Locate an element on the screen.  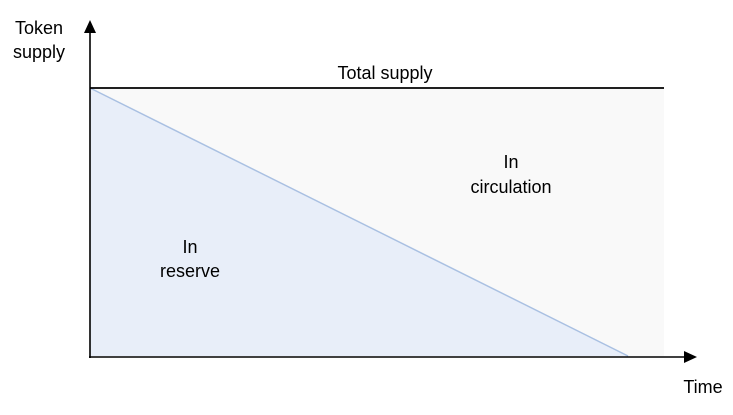
reserve-label-line2: reserve is located at coordinates (190, 271).